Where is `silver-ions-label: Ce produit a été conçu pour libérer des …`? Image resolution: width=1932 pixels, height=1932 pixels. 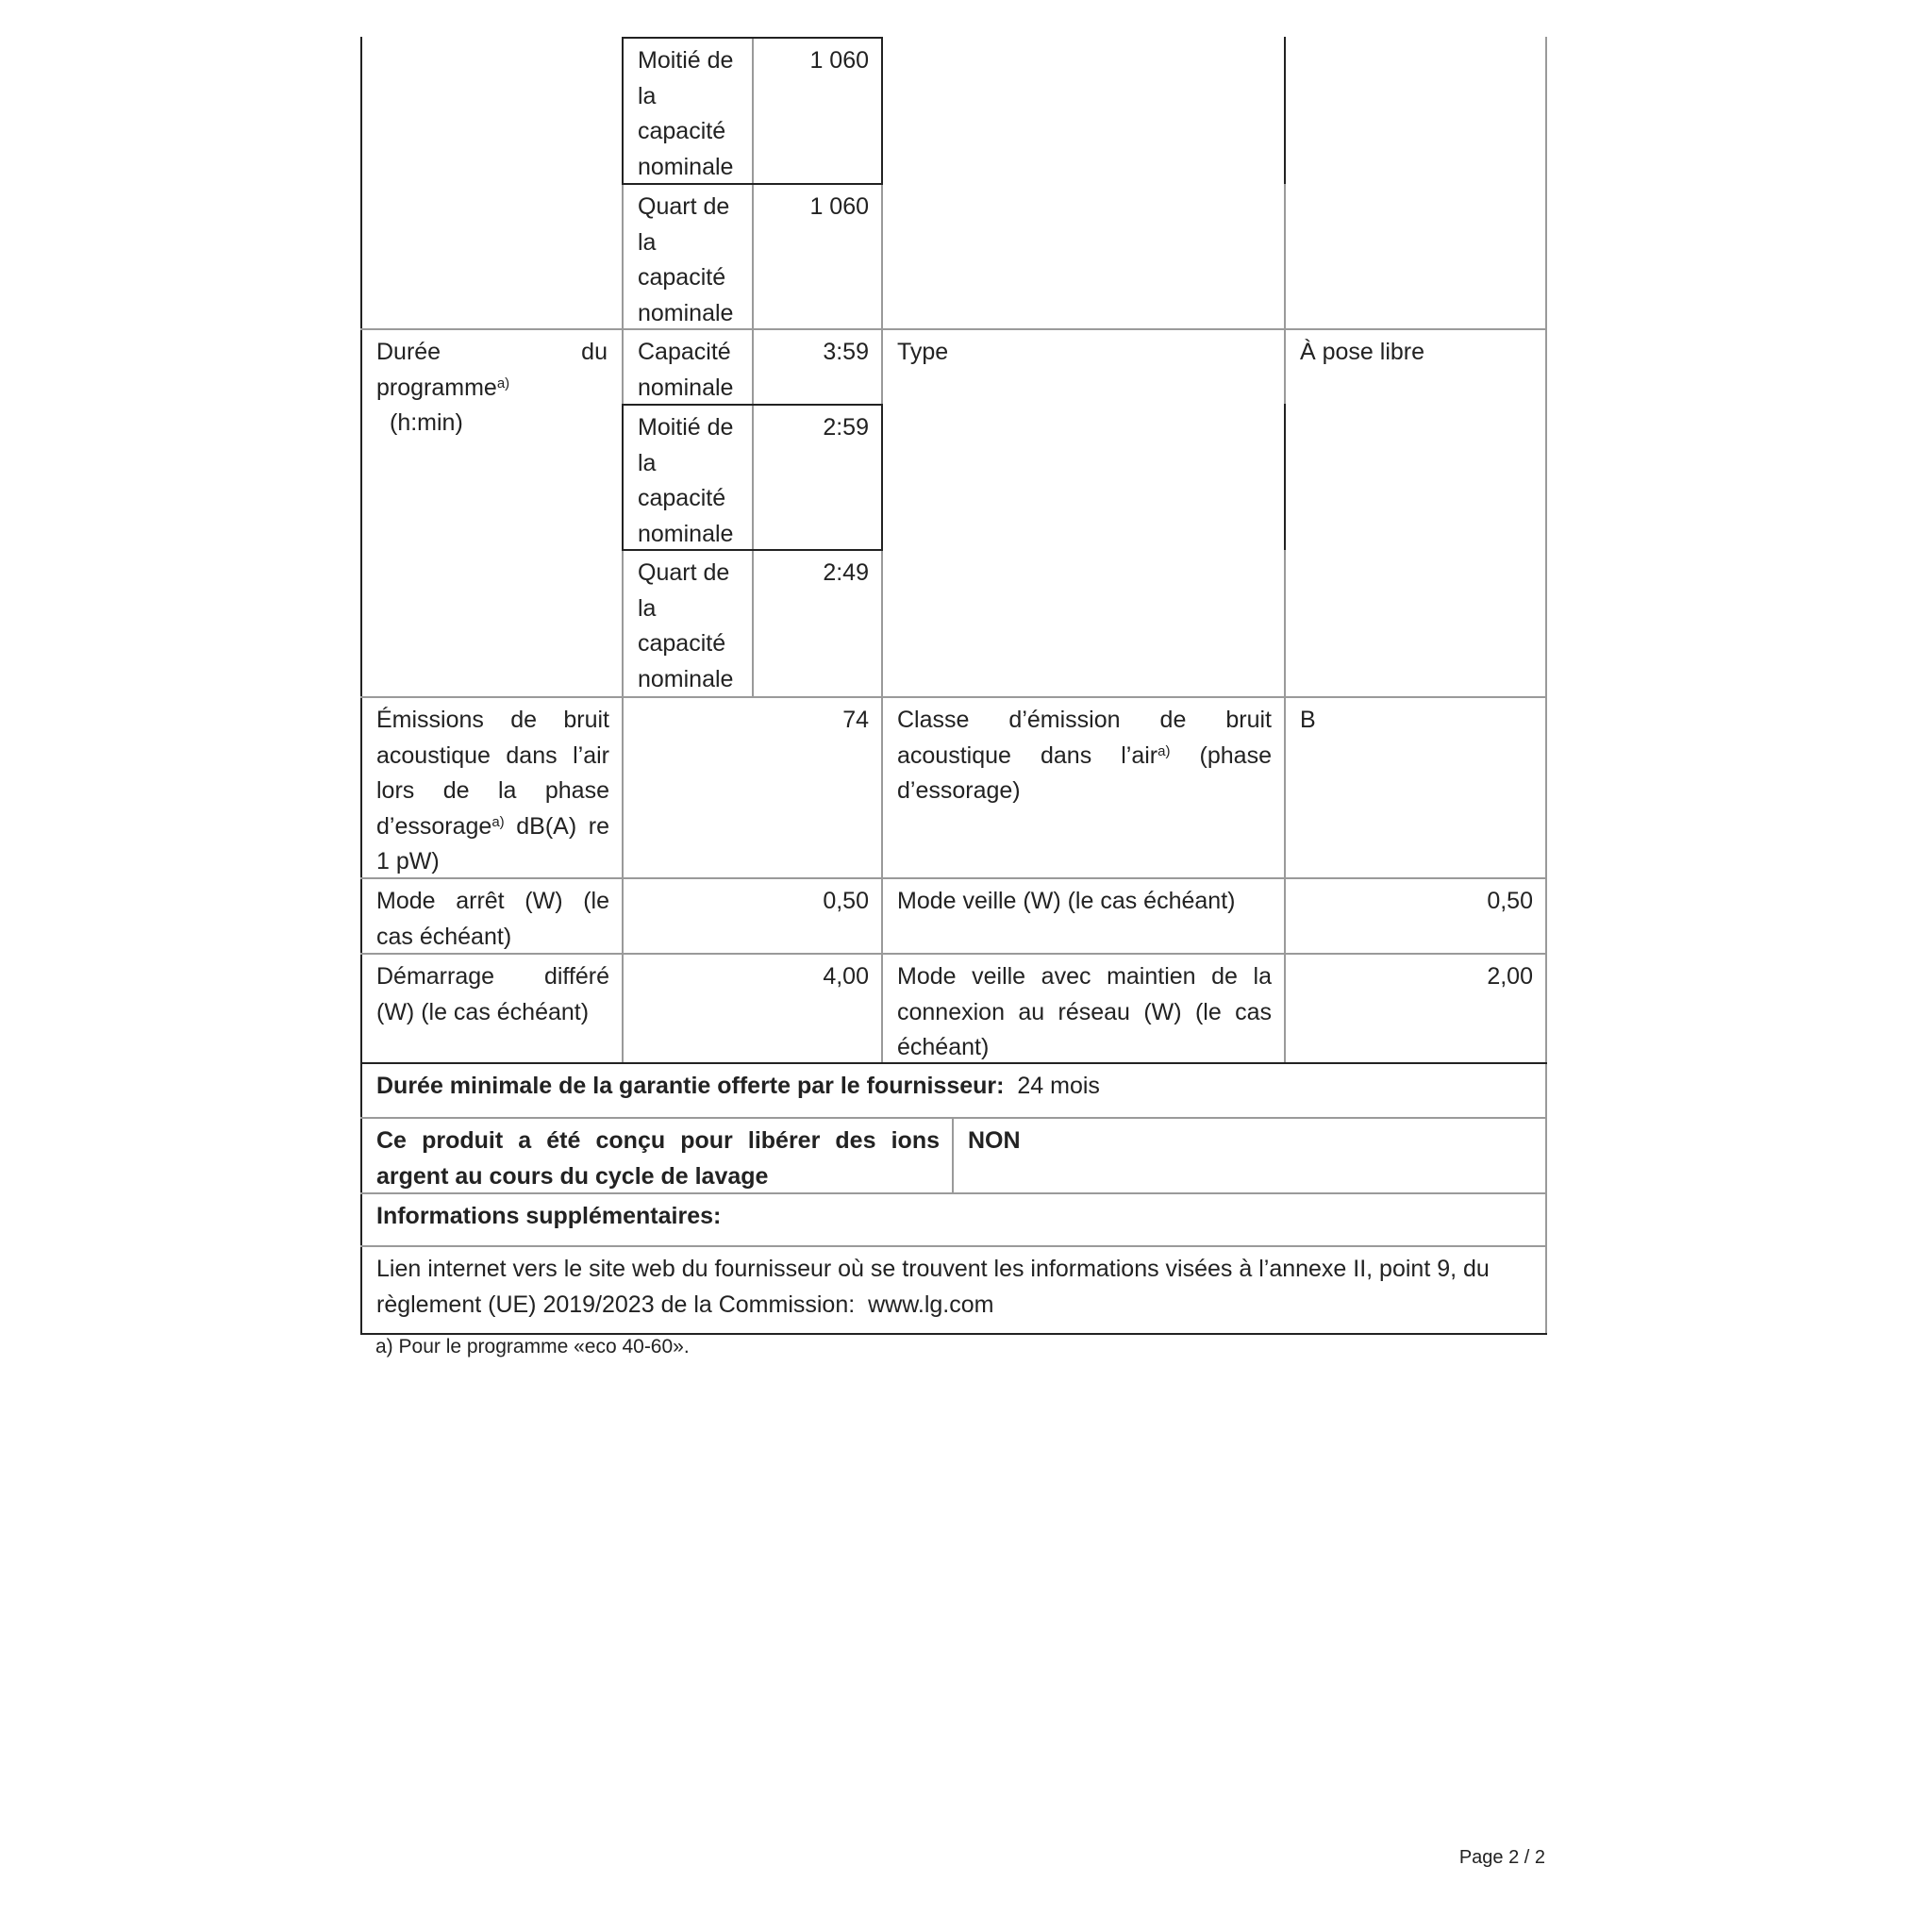 silver-ions-label: Ce produit a été conçu pour libérer des … is located at coordinates (658, 1158).